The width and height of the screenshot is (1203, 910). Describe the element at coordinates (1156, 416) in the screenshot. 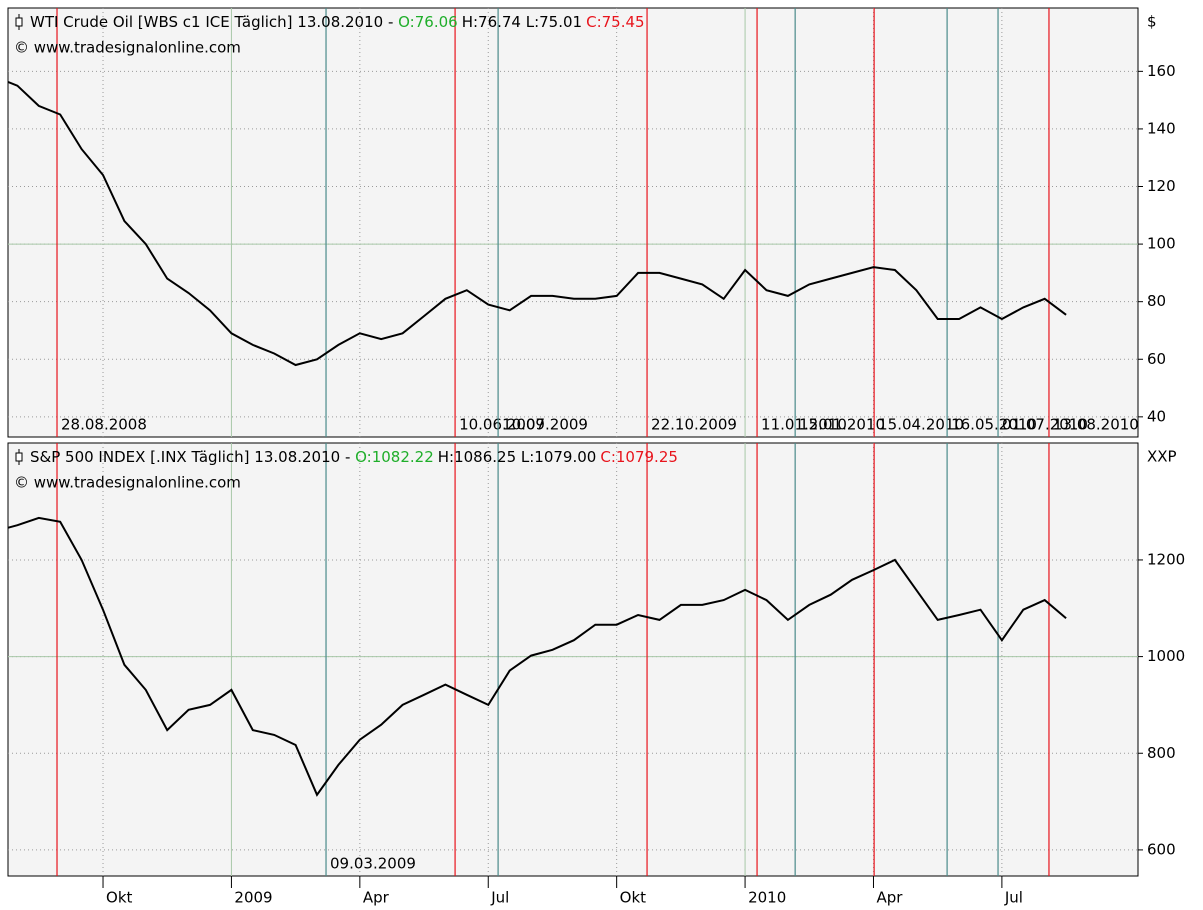

I see `y-tick-label: 40` at that location.